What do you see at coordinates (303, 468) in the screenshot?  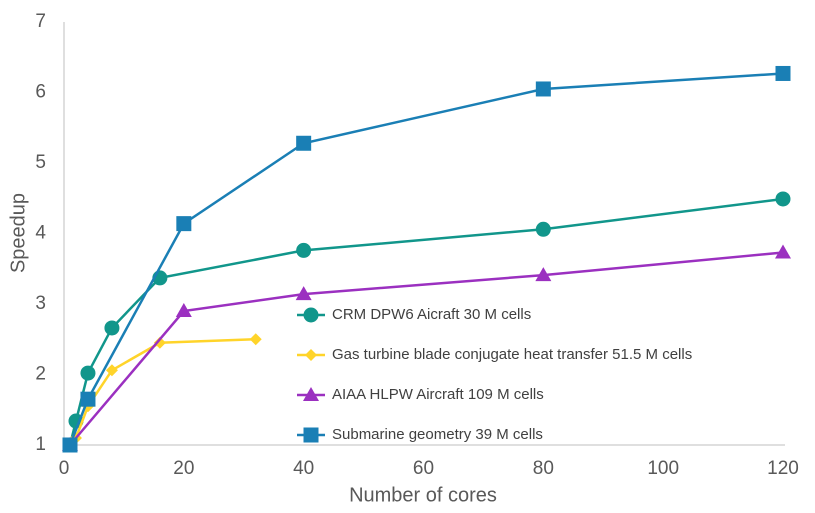 I see `x-tick-label: 40` at bounding box center [303, 468].